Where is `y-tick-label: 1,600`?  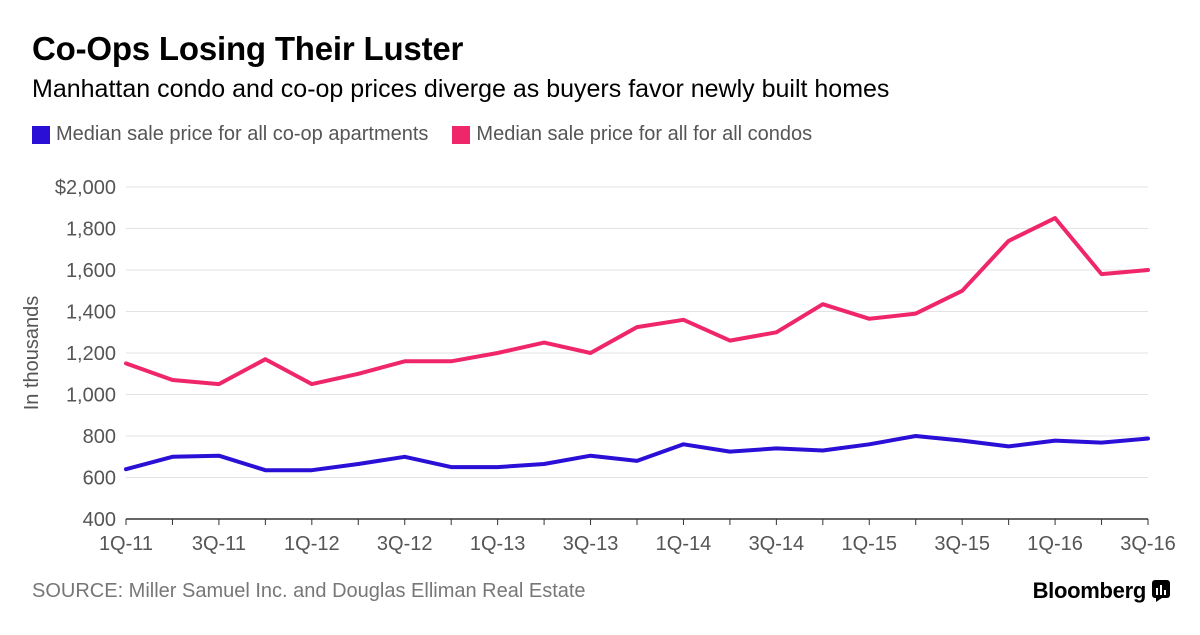
y-tick-label: 1,600 is located at coordinates (91, 271).